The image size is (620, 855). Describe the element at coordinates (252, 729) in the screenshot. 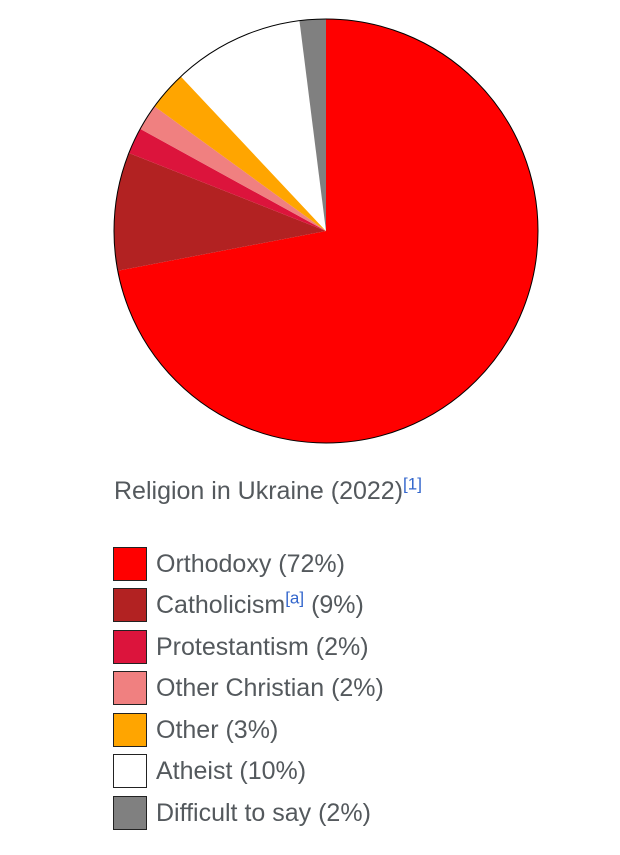

I see `legend-percent: (3%)` at that location.